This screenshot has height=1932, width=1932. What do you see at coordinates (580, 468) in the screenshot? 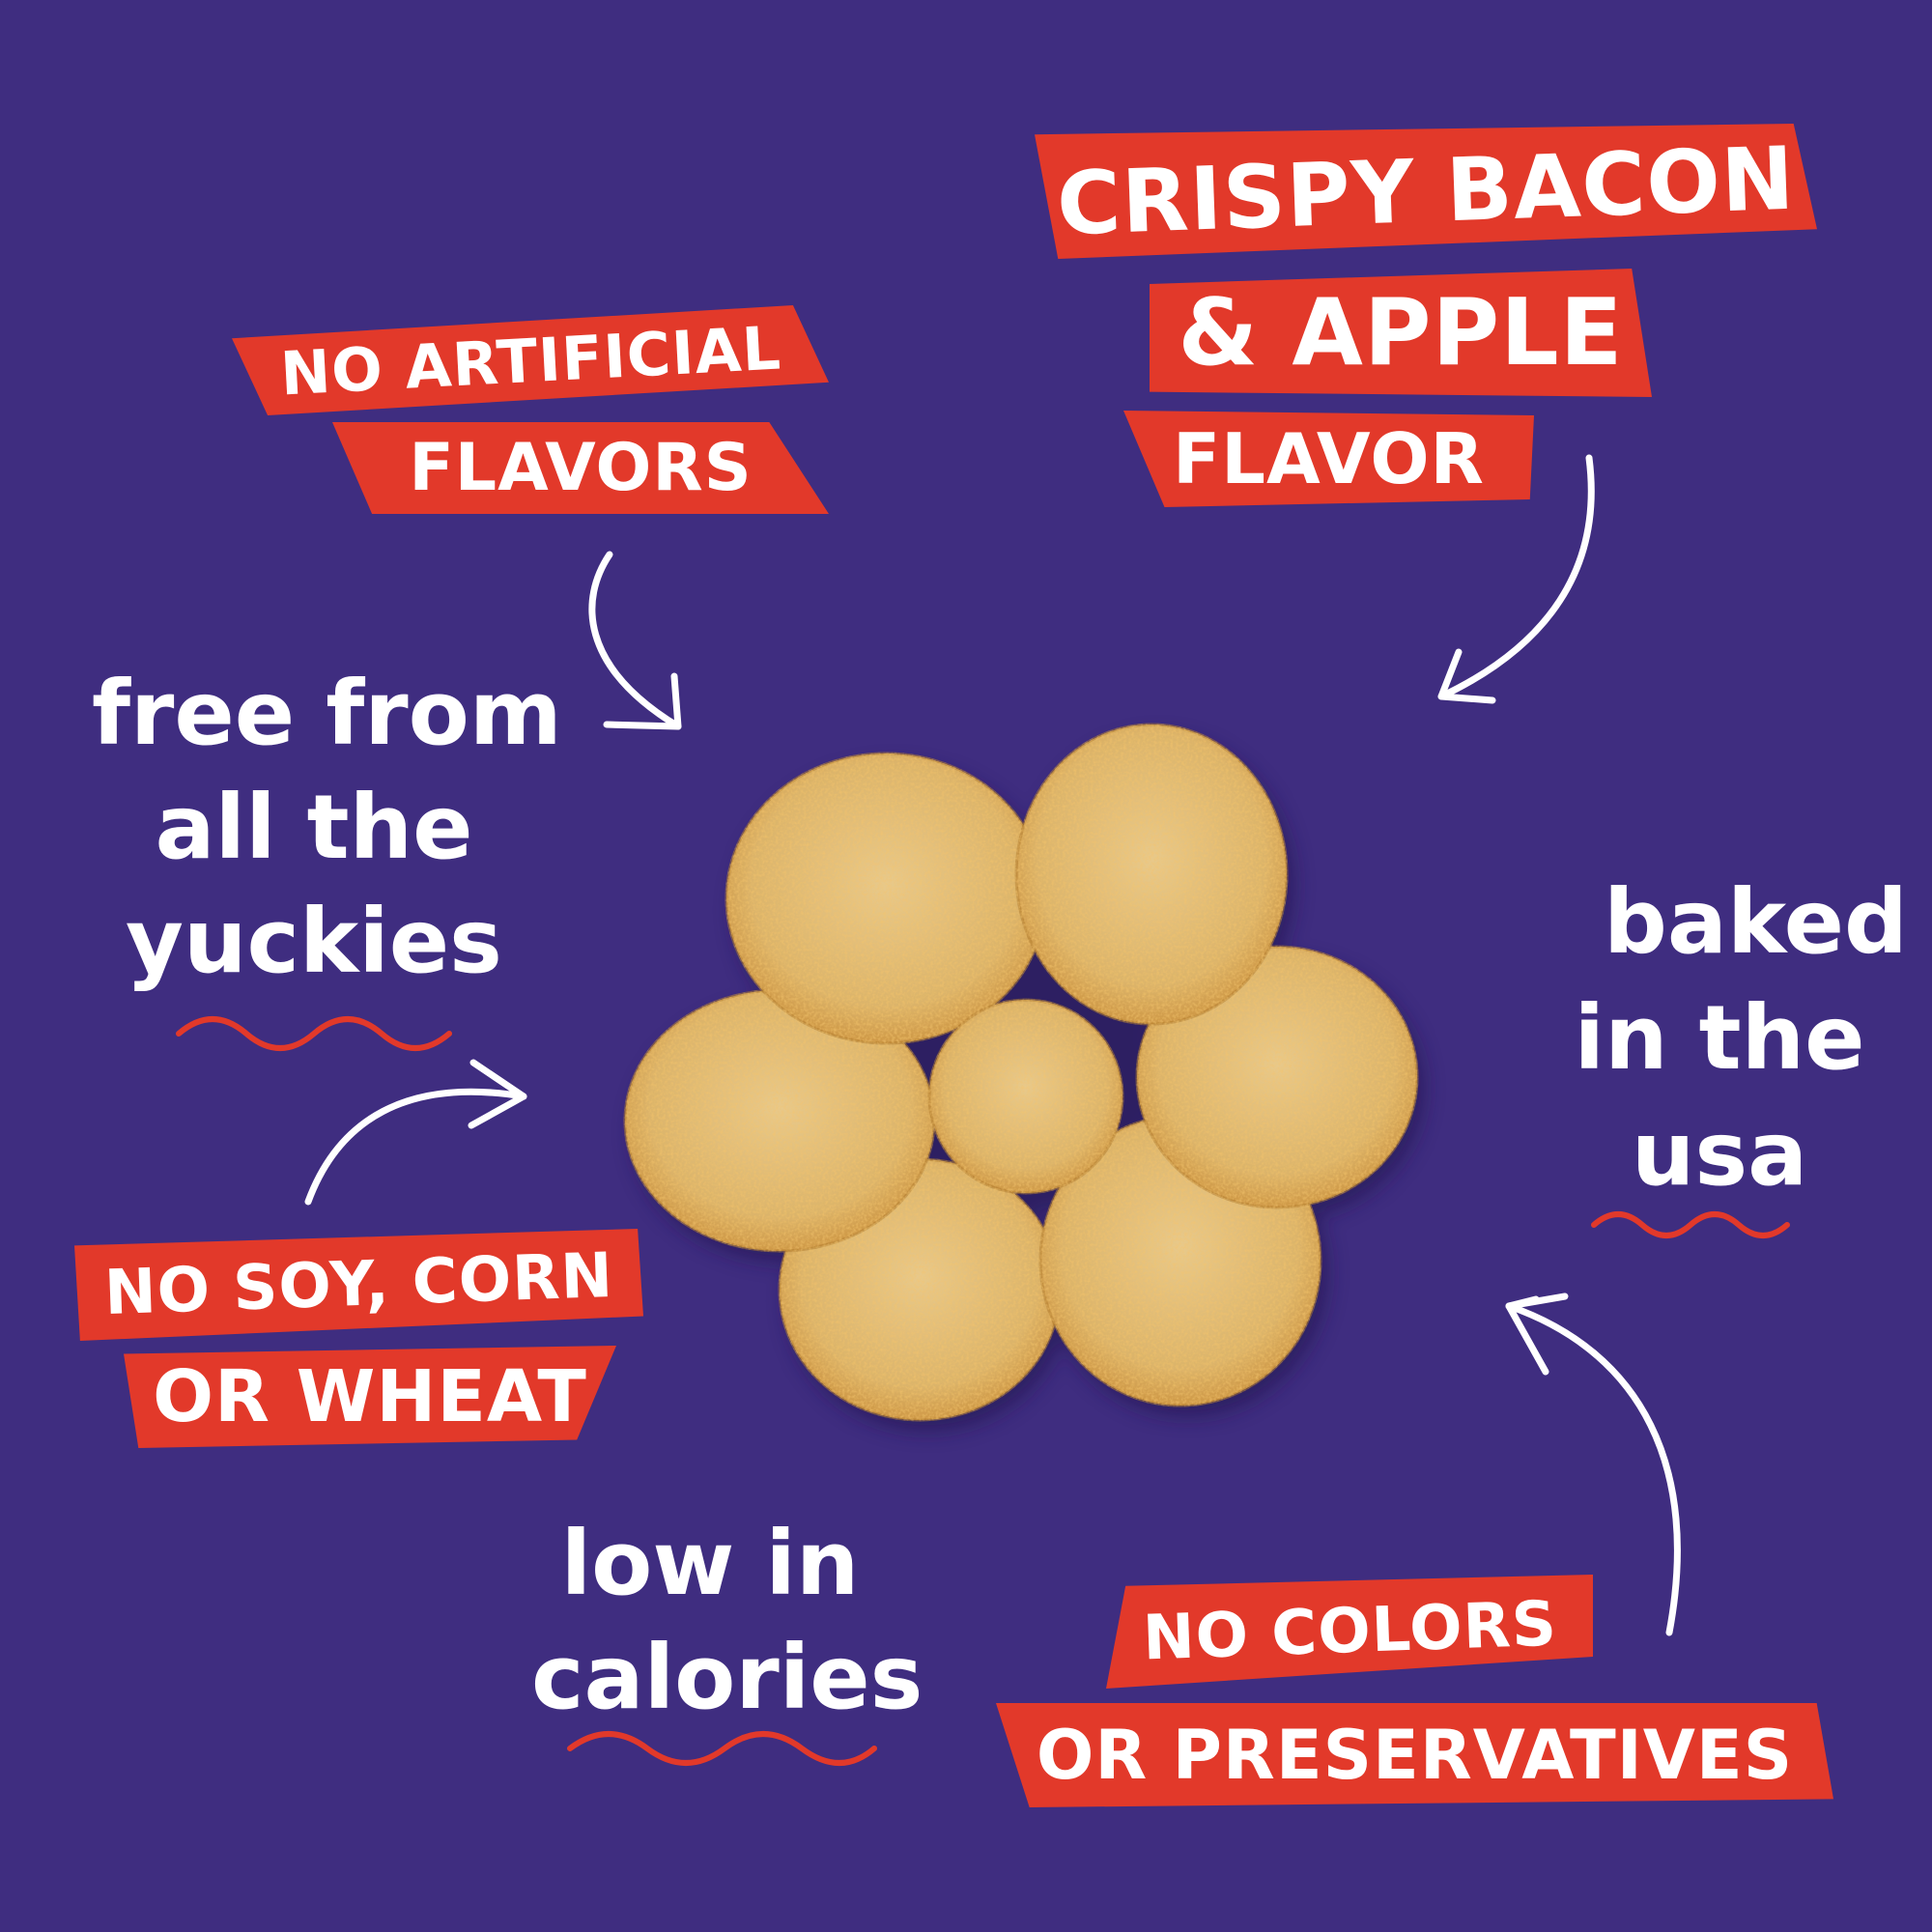
I see `no-artificial-banner-line2: FLAVORS` at bounding box center [580, 468].